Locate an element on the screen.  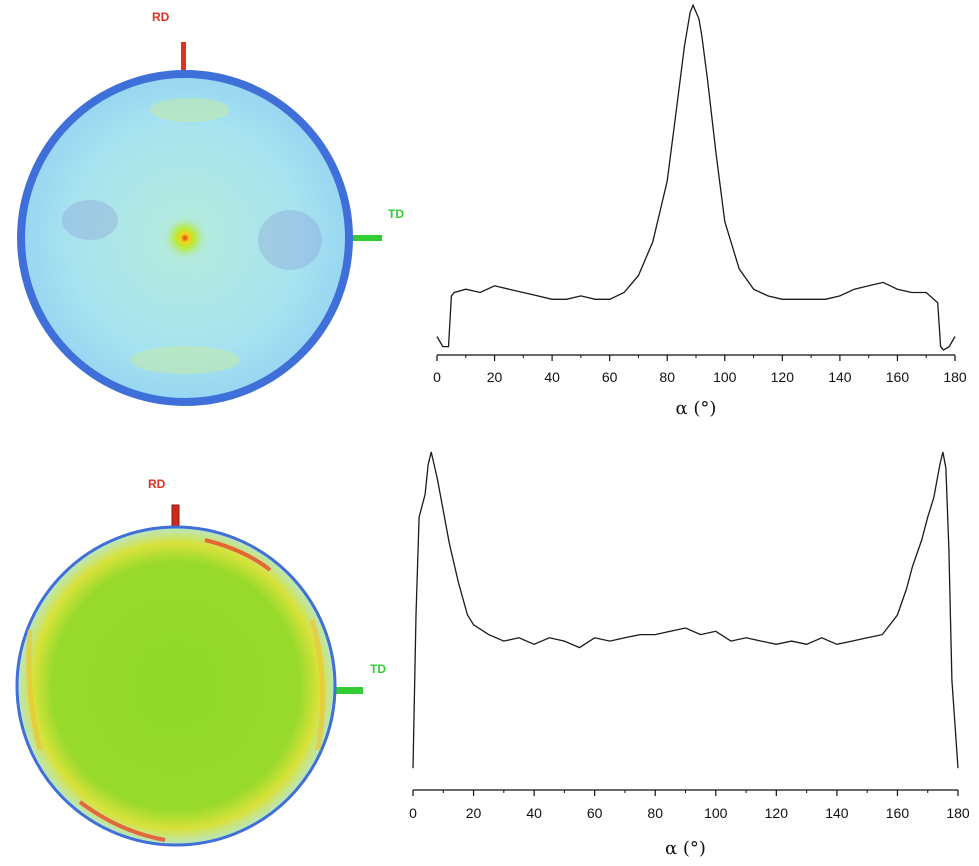
pole-figure-bottom-graphic is located at coordinates (189, 675).